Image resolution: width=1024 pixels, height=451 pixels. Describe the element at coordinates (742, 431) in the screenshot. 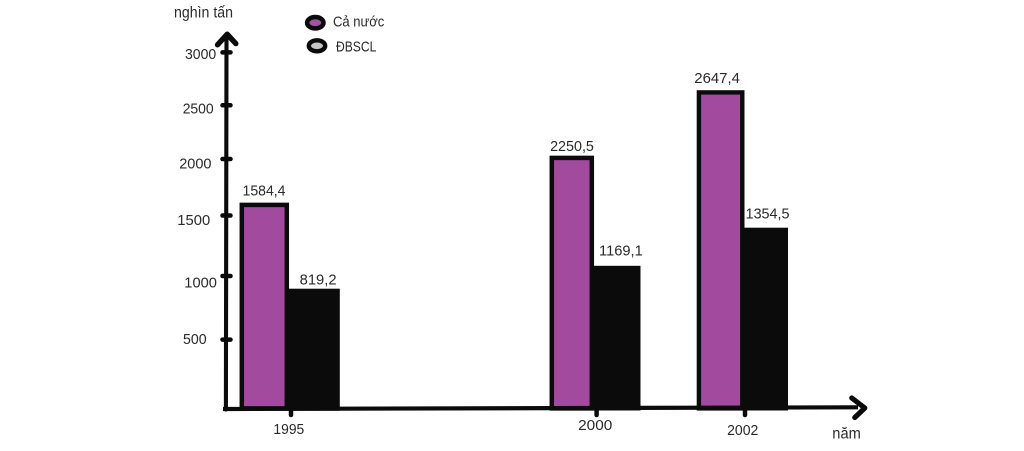

I see `svg-text: 2002` at that location.